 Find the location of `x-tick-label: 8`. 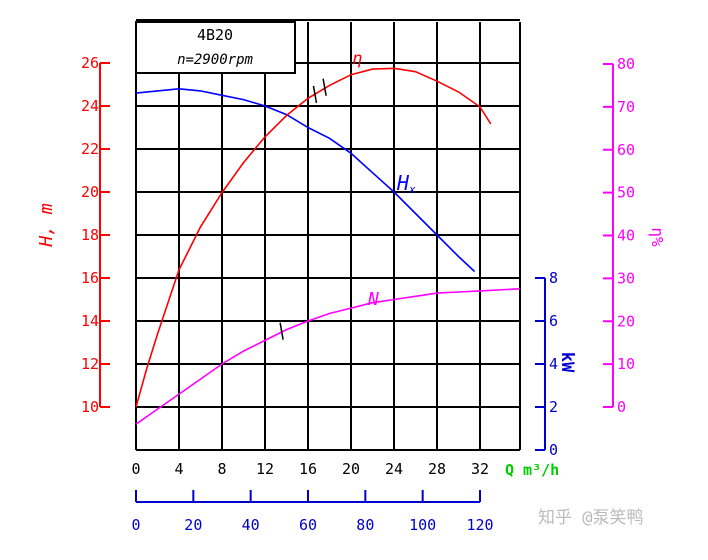

x-tick-label: 8 is located at coordinates (221, 469).